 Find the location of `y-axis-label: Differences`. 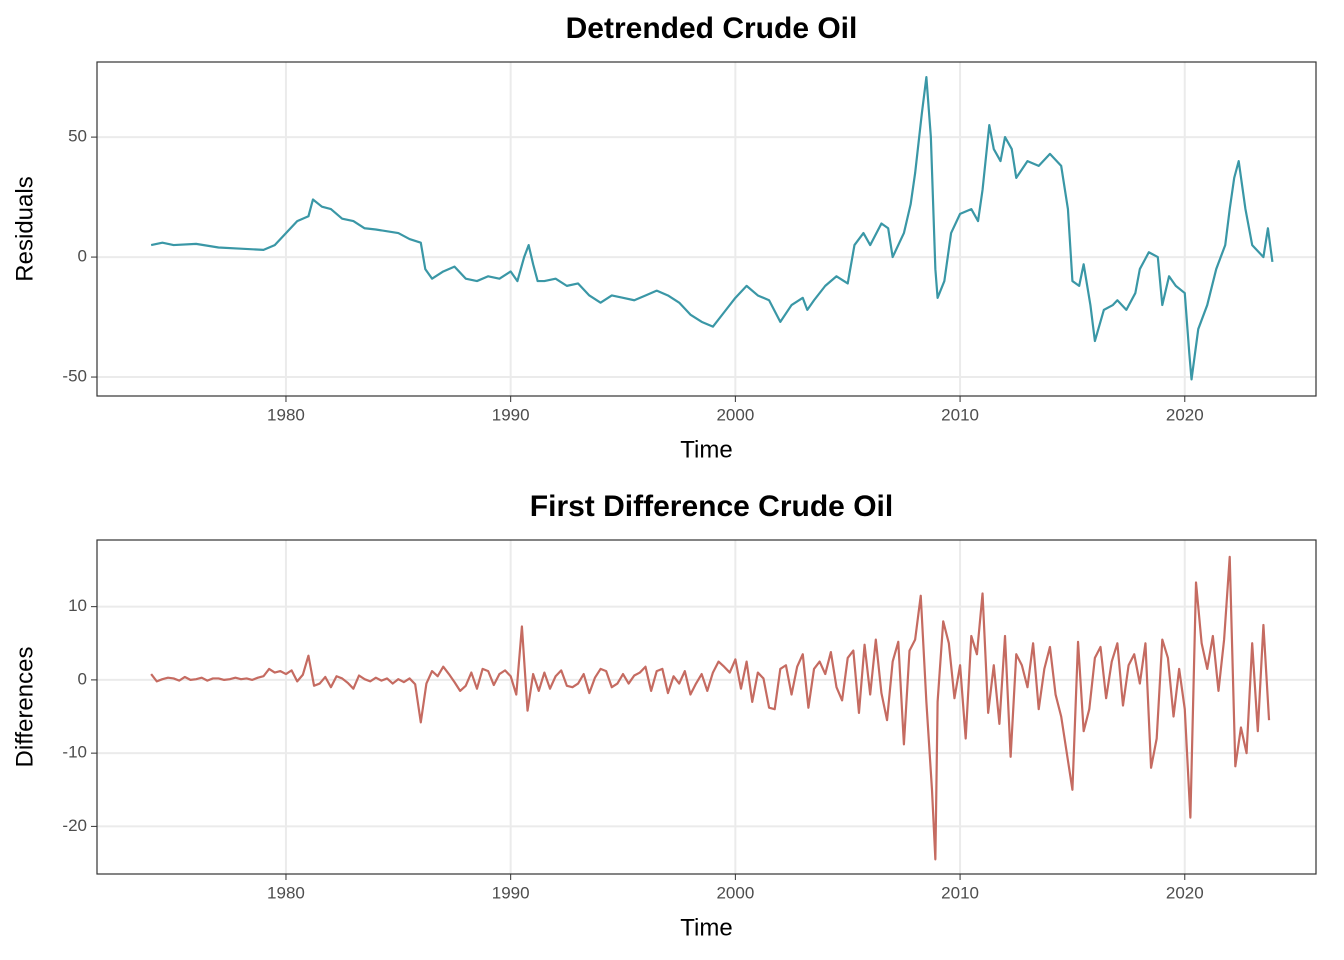

y-axis-label: Differences is located at coordinates (24, 707).